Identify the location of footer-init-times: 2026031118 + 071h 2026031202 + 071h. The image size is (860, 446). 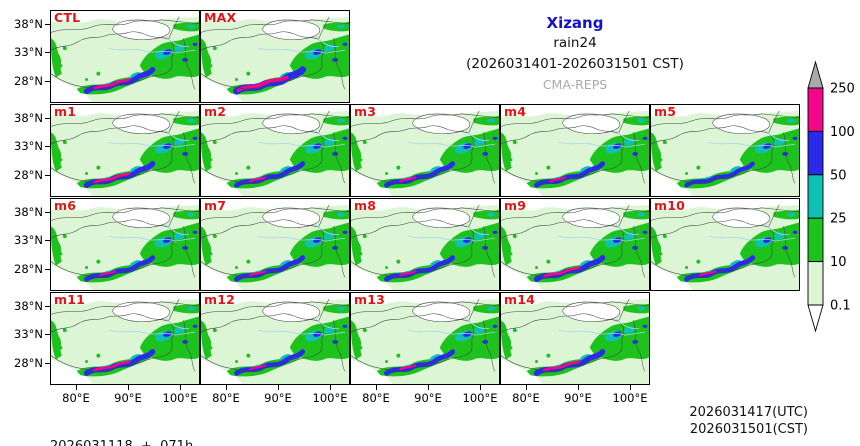
(121, 425).